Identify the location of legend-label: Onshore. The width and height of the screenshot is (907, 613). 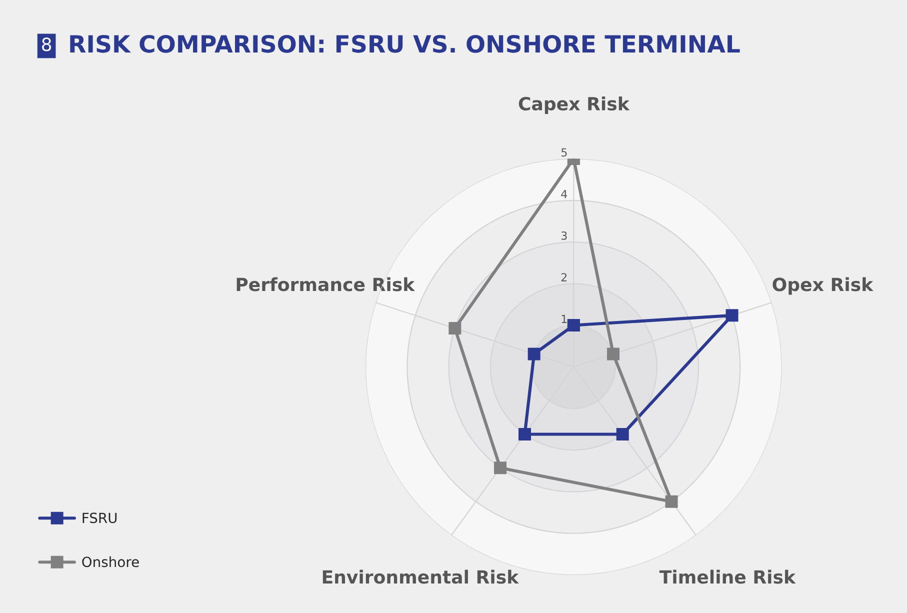
(110, 562).